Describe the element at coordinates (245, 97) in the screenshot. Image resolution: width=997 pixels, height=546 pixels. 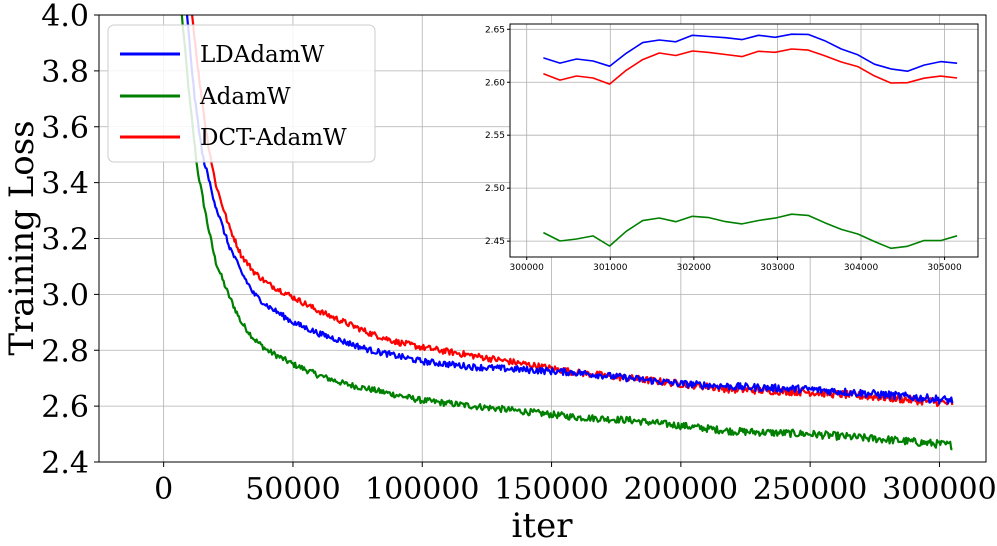
I see `legend-label-adamw: AdamW` at that location.